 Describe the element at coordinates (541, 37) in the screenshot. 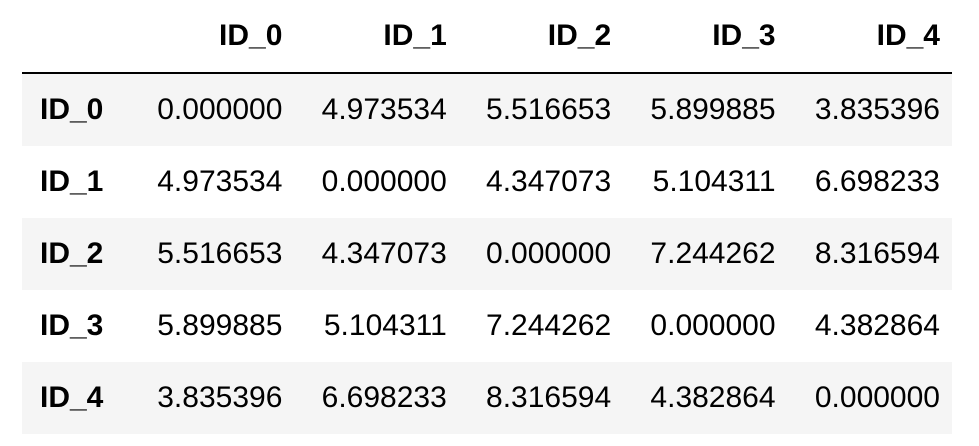

I see `column-header-id-2: ID_2` at that location.